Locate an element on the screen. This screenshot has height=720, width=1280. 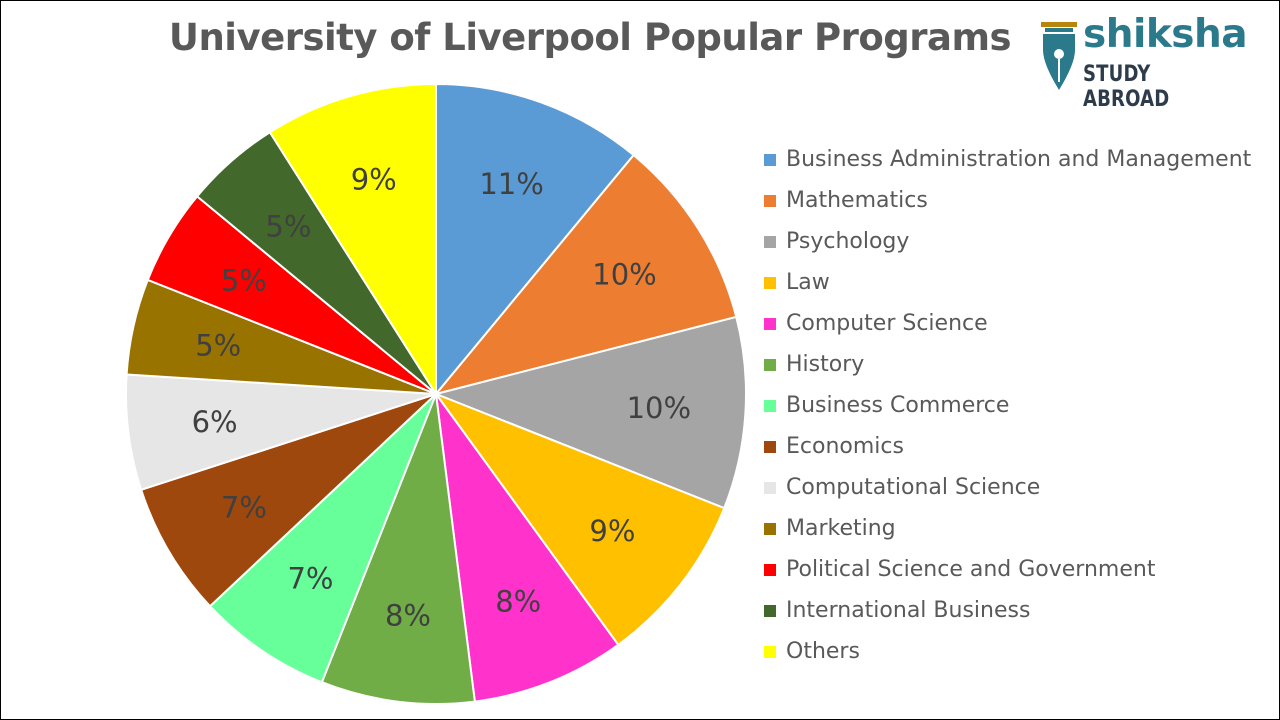
legend-item-5: Computer Science is located at coordinates (1007, 323).